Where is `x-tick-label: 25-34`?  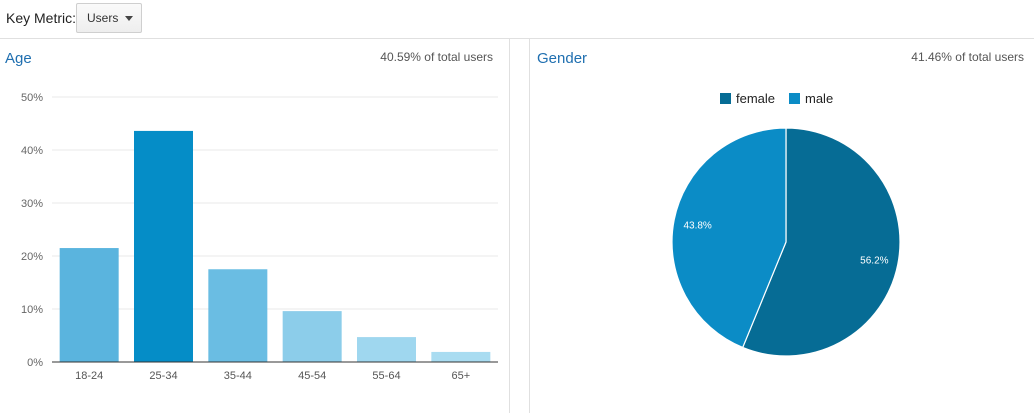 x-tick-label: 25-34 is located at coordinates (163, 376).